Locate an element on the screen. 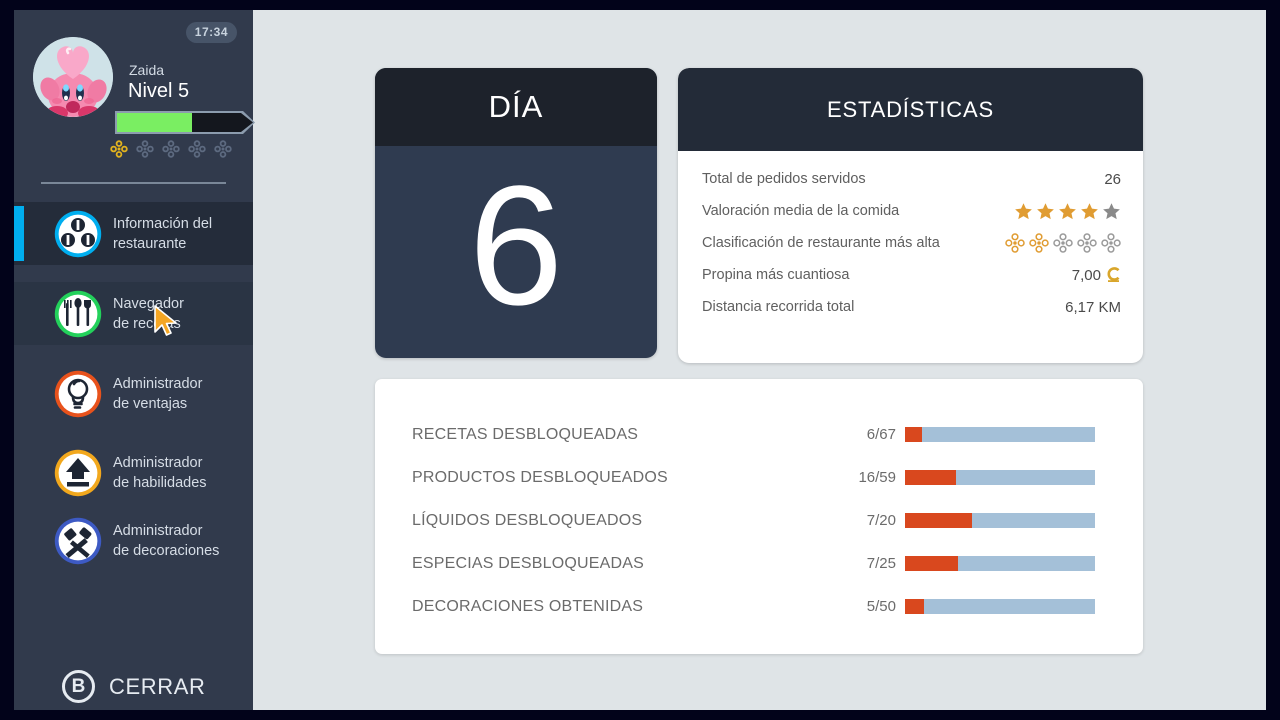 Image resolution: width=1280 pixels, height=720 pixels. sidebar-item-label-line1: Navegador is located at coordinates (148, 303).